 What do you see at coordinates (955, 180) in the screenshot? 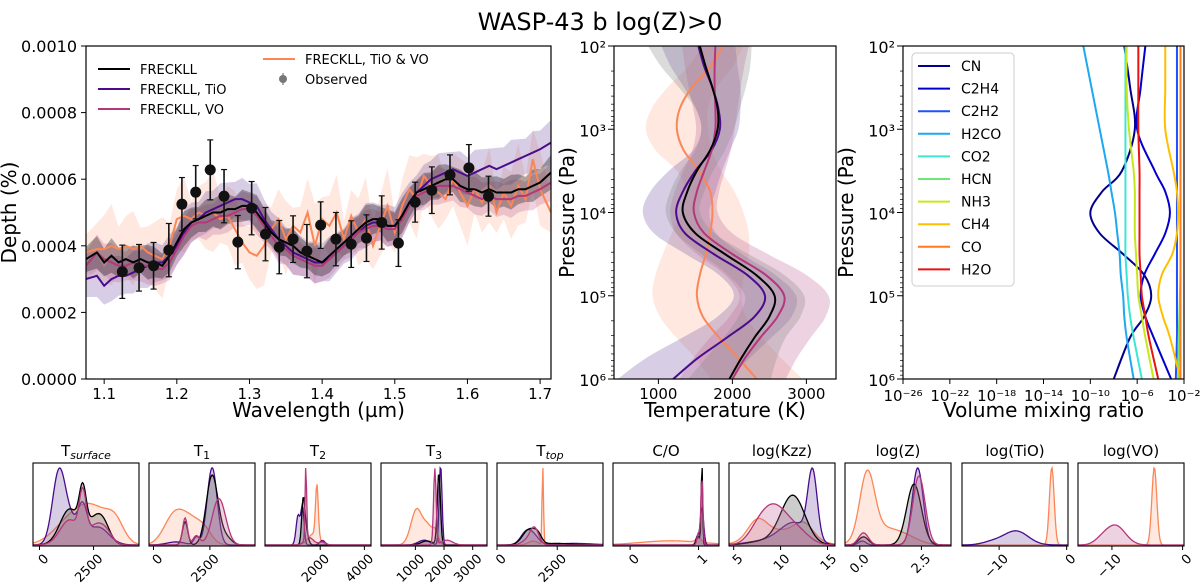
I see `legend-item: HCN` at bounding box center [955, 180].